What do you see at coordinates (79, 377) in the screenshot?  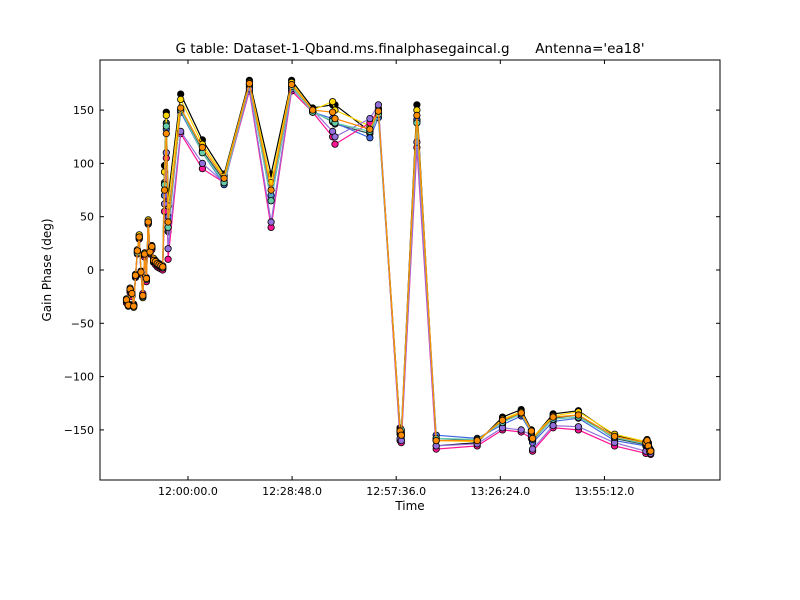 I see `y-tick-label: −100` at bounding box center [79, 377].